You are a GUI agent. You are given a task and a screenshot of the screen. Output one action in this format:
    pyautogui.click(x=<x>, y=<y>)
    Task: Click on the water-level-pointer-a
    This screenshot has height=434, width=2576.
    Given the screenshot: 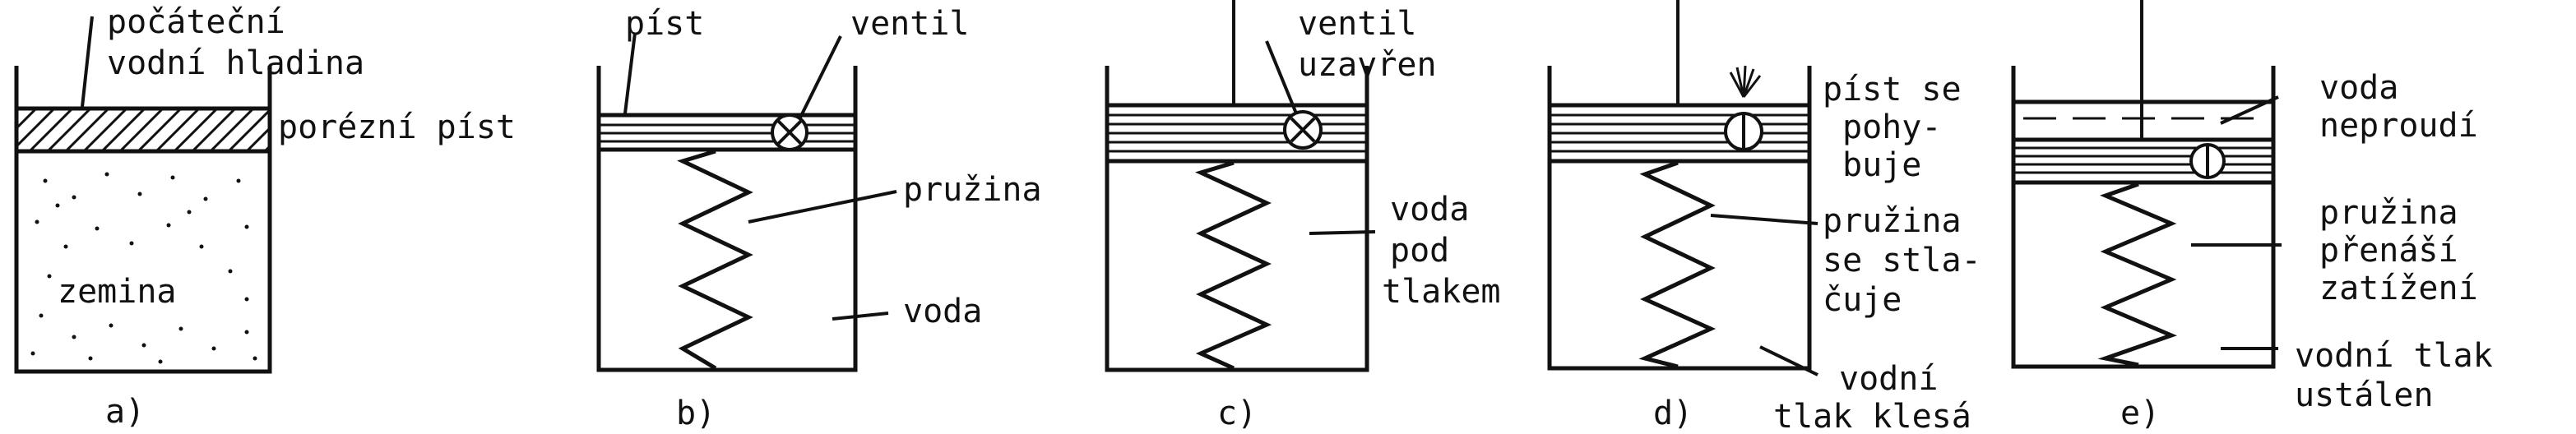 What is the action you would take?
    pyautogui.click(x=88, y=62)
    